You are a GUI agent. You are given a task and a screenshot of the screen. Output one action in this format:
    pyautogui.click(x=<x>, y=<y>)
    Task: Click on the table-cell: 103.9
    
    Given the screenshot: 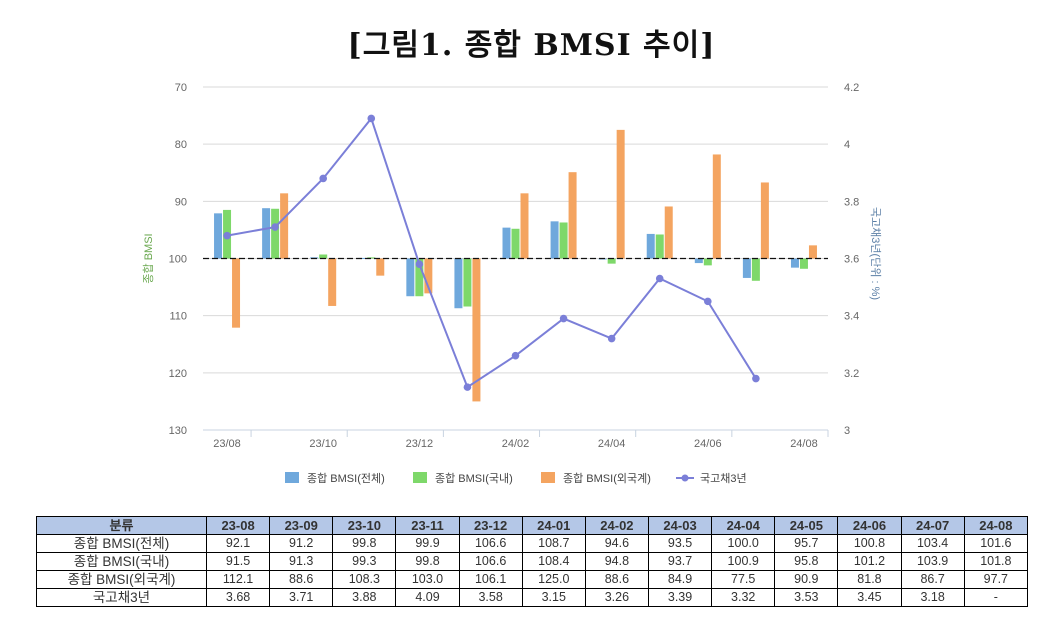 What is the action you would take?
    pyautogui.click(x=932, y=561)
    